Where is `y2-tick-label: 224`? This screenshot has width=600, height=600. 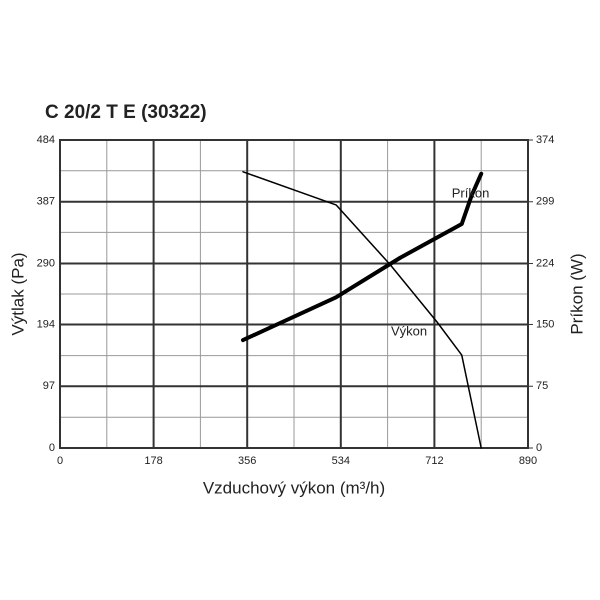
y2-tick-label: 224 is located at coordinates (545, 263).